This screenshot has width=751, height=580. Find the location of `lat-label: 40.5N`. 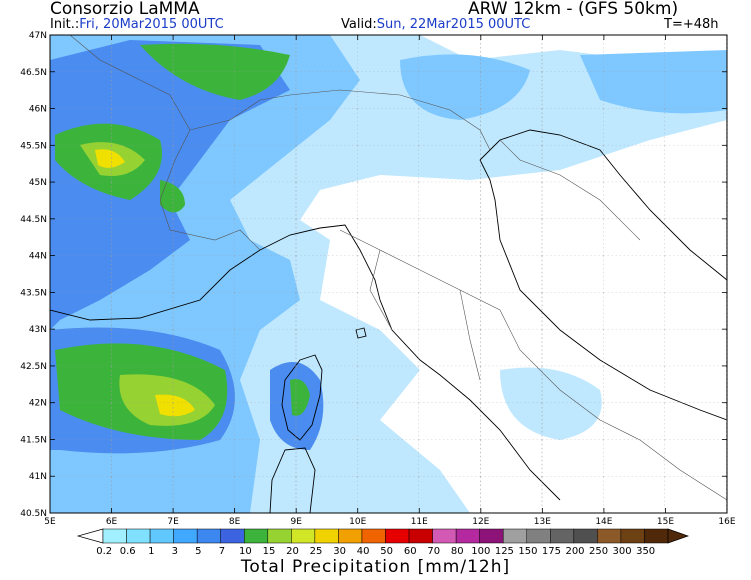

lat-label: 40.5N is located at coordinates (33, 514).